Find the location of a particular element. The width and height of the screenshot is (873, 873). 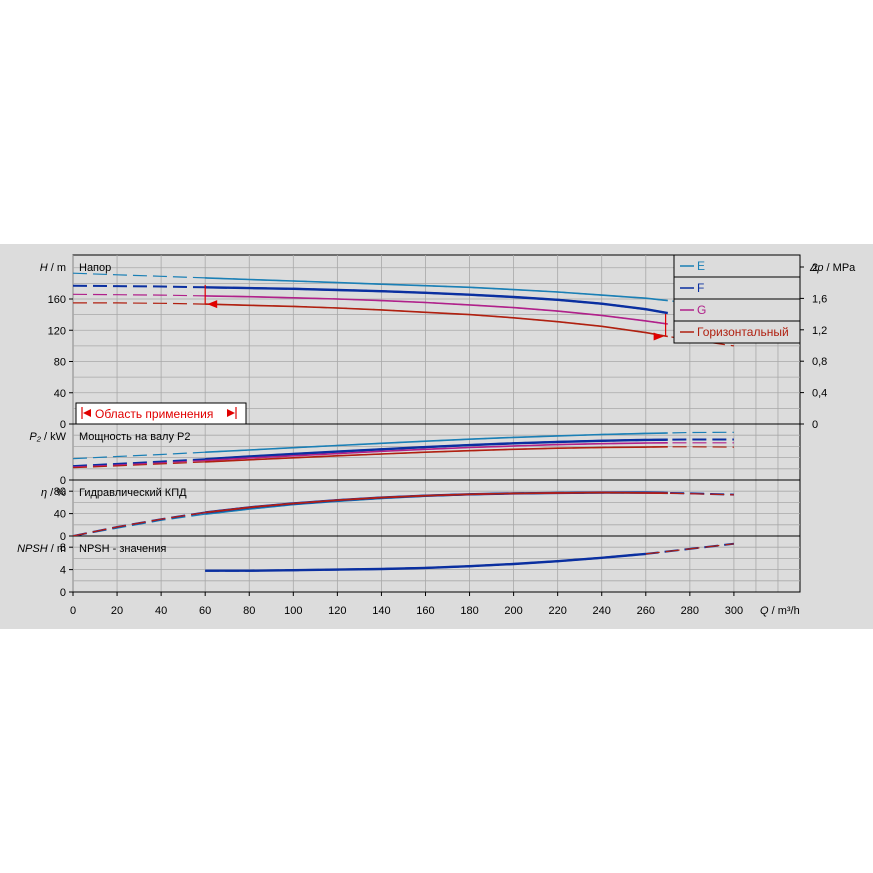

region-right-arrow is located at coordinates (658, 336).